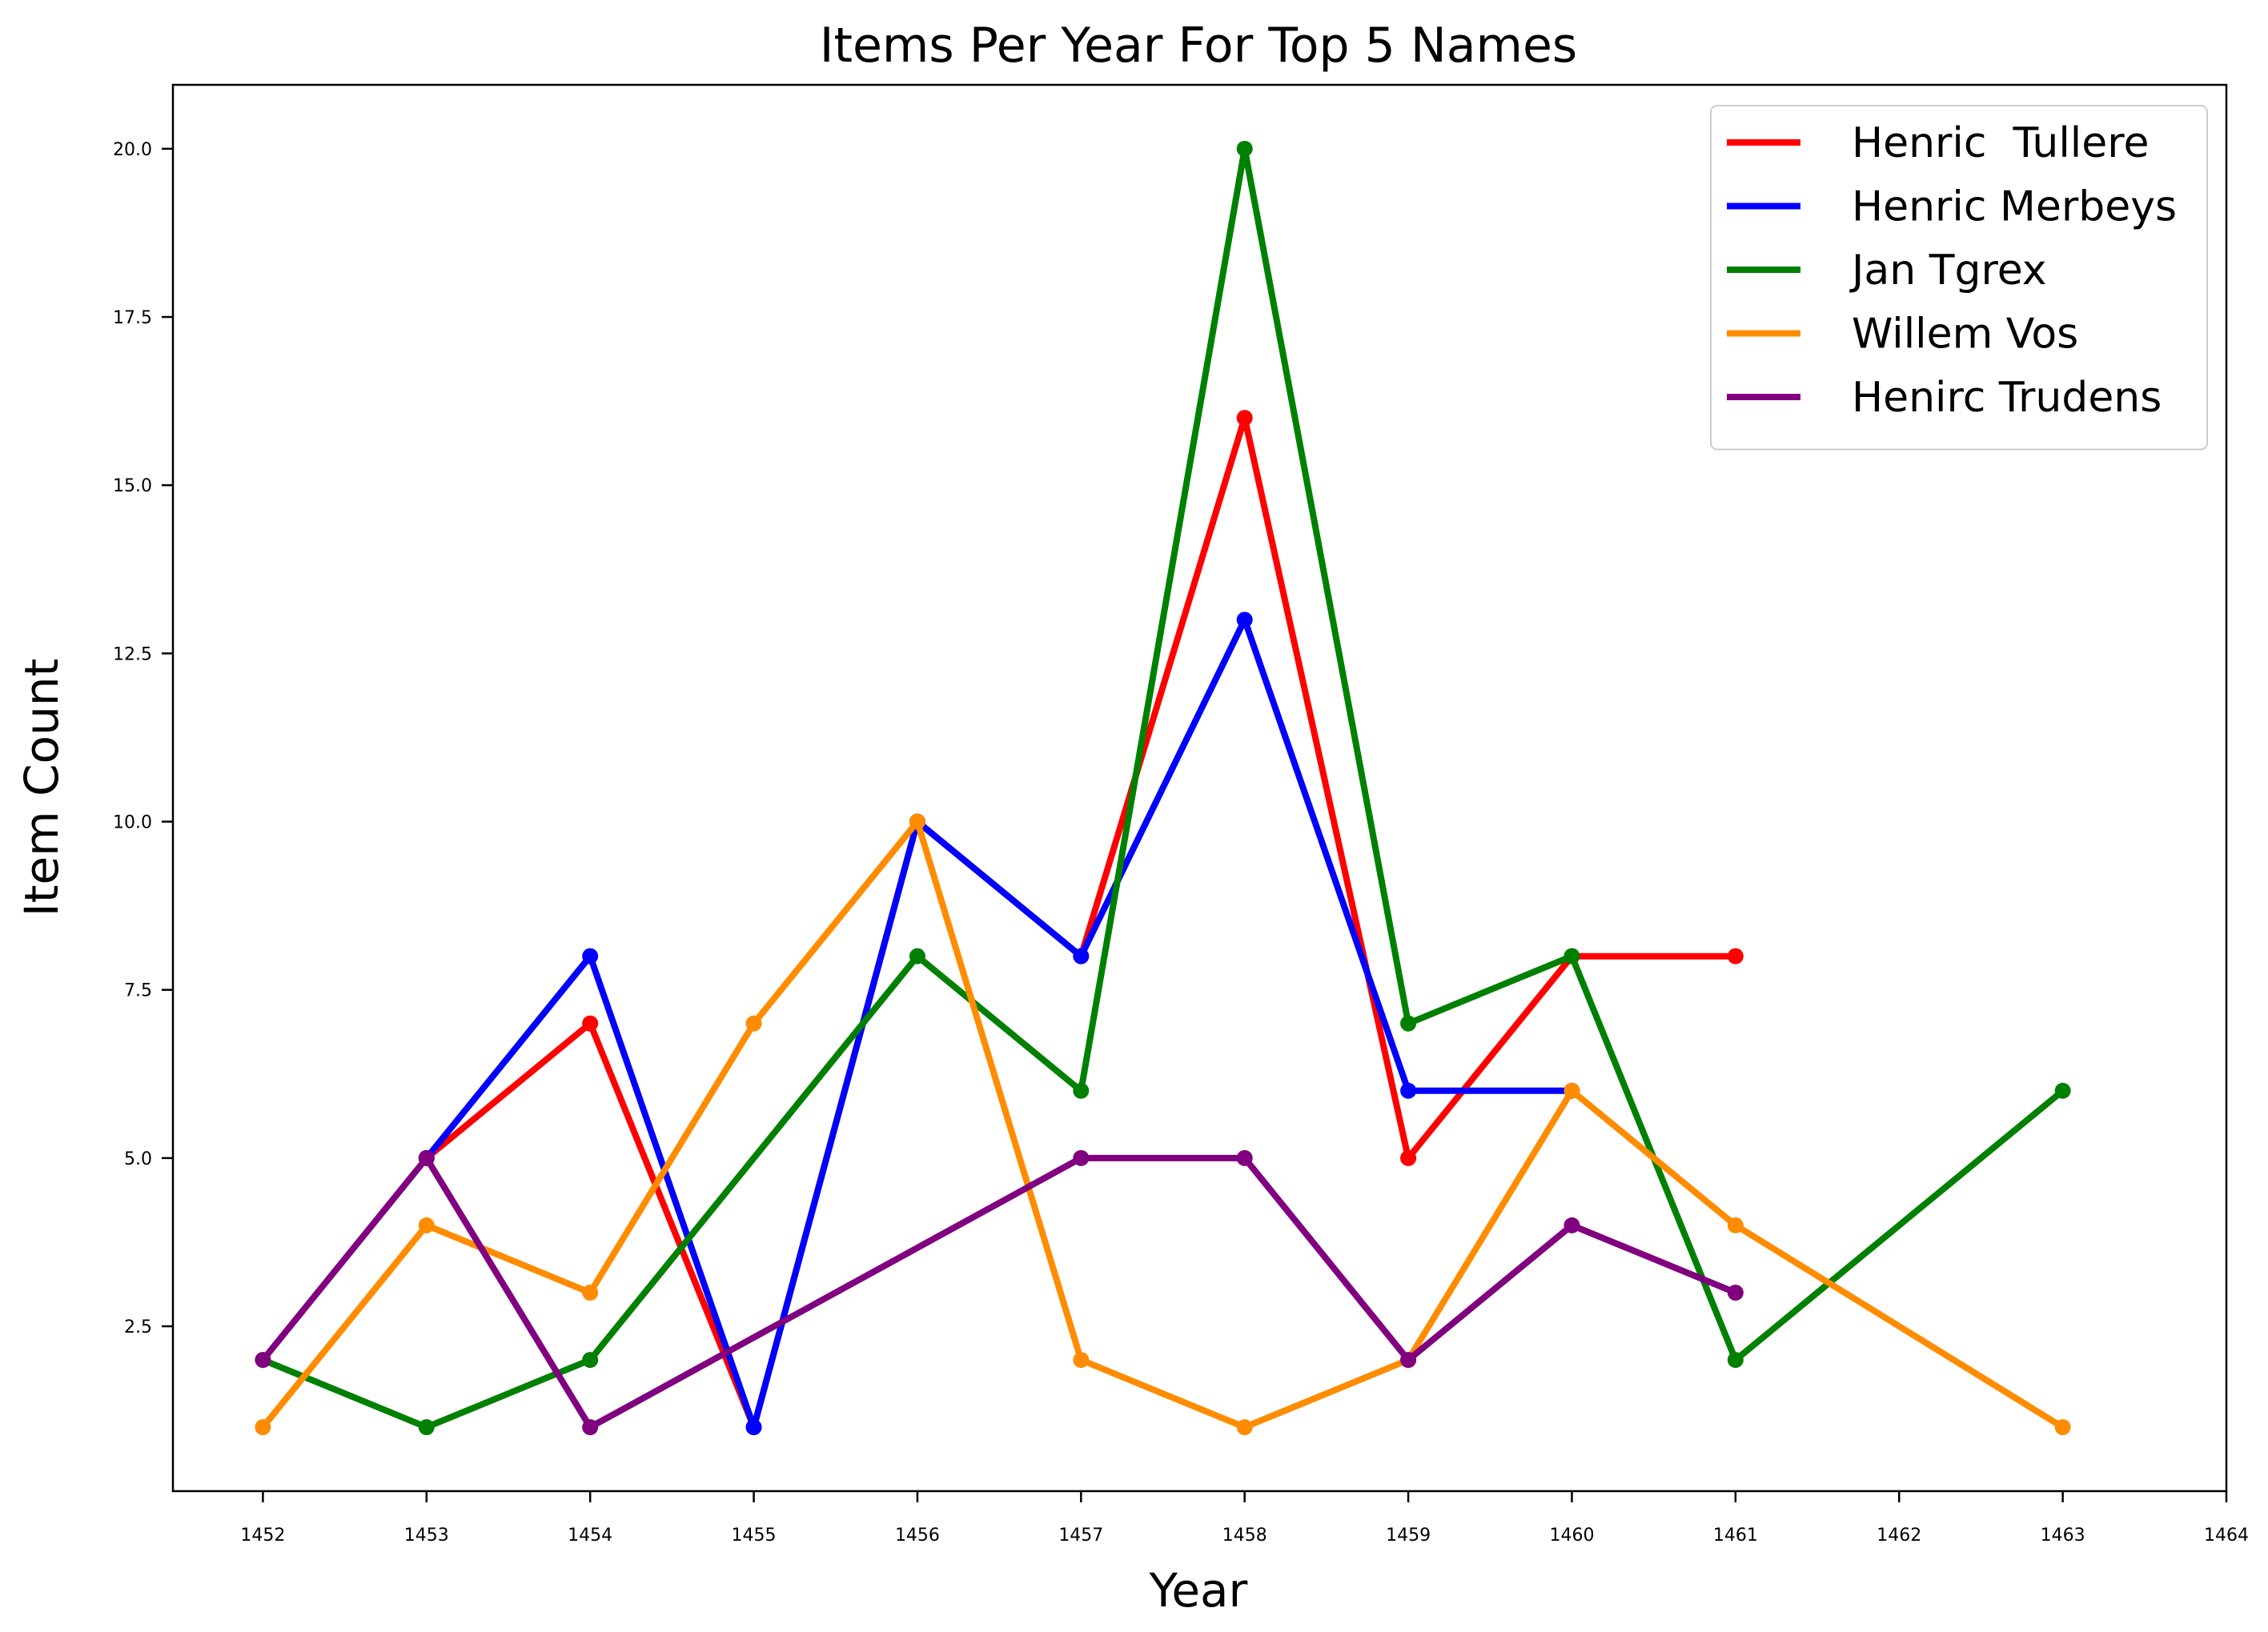 Image resolution: width=2268 pixels, height=1632 pixels. I want to click on legend-item: Henric Merbeys, so click(1952, 207).